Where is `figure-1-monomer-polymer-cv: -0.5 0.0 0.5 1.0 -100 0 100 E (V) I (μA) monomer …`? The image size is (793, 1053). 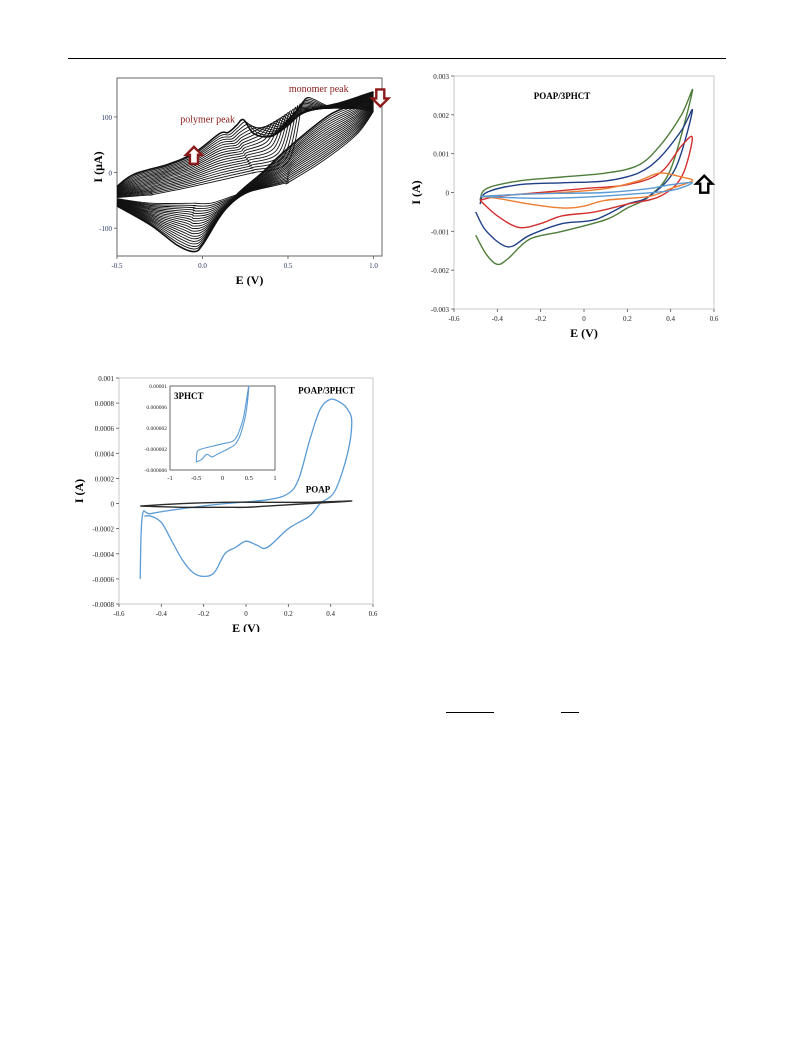
figure-1-monomer-polymer-cv: -0.5 0.0 0.5 1.0 -100 0 100 E (V) I (μA) monomer … is located at coordinates (241, 182).